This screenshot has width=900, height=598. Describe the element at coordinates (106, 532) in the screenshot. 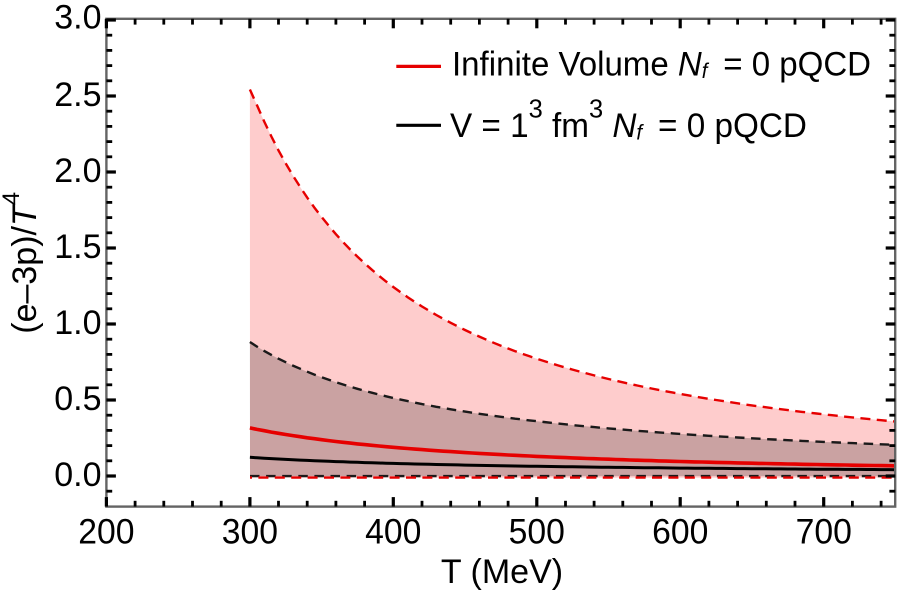

I see `svg-text: 200` at that location.